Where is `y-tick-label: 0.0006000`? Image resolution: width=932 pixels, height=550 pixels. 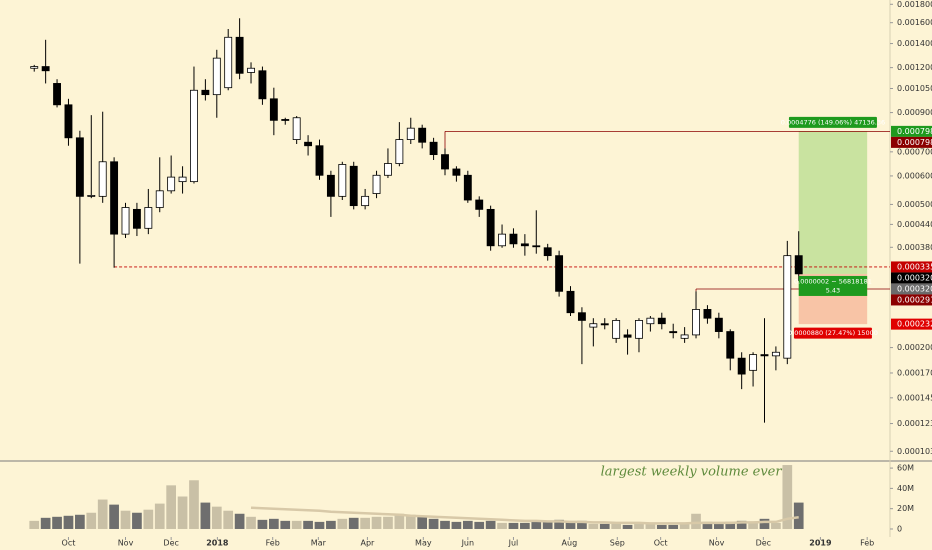
y-tick-label: 0.0006000 is located at coordinates (914, 175).